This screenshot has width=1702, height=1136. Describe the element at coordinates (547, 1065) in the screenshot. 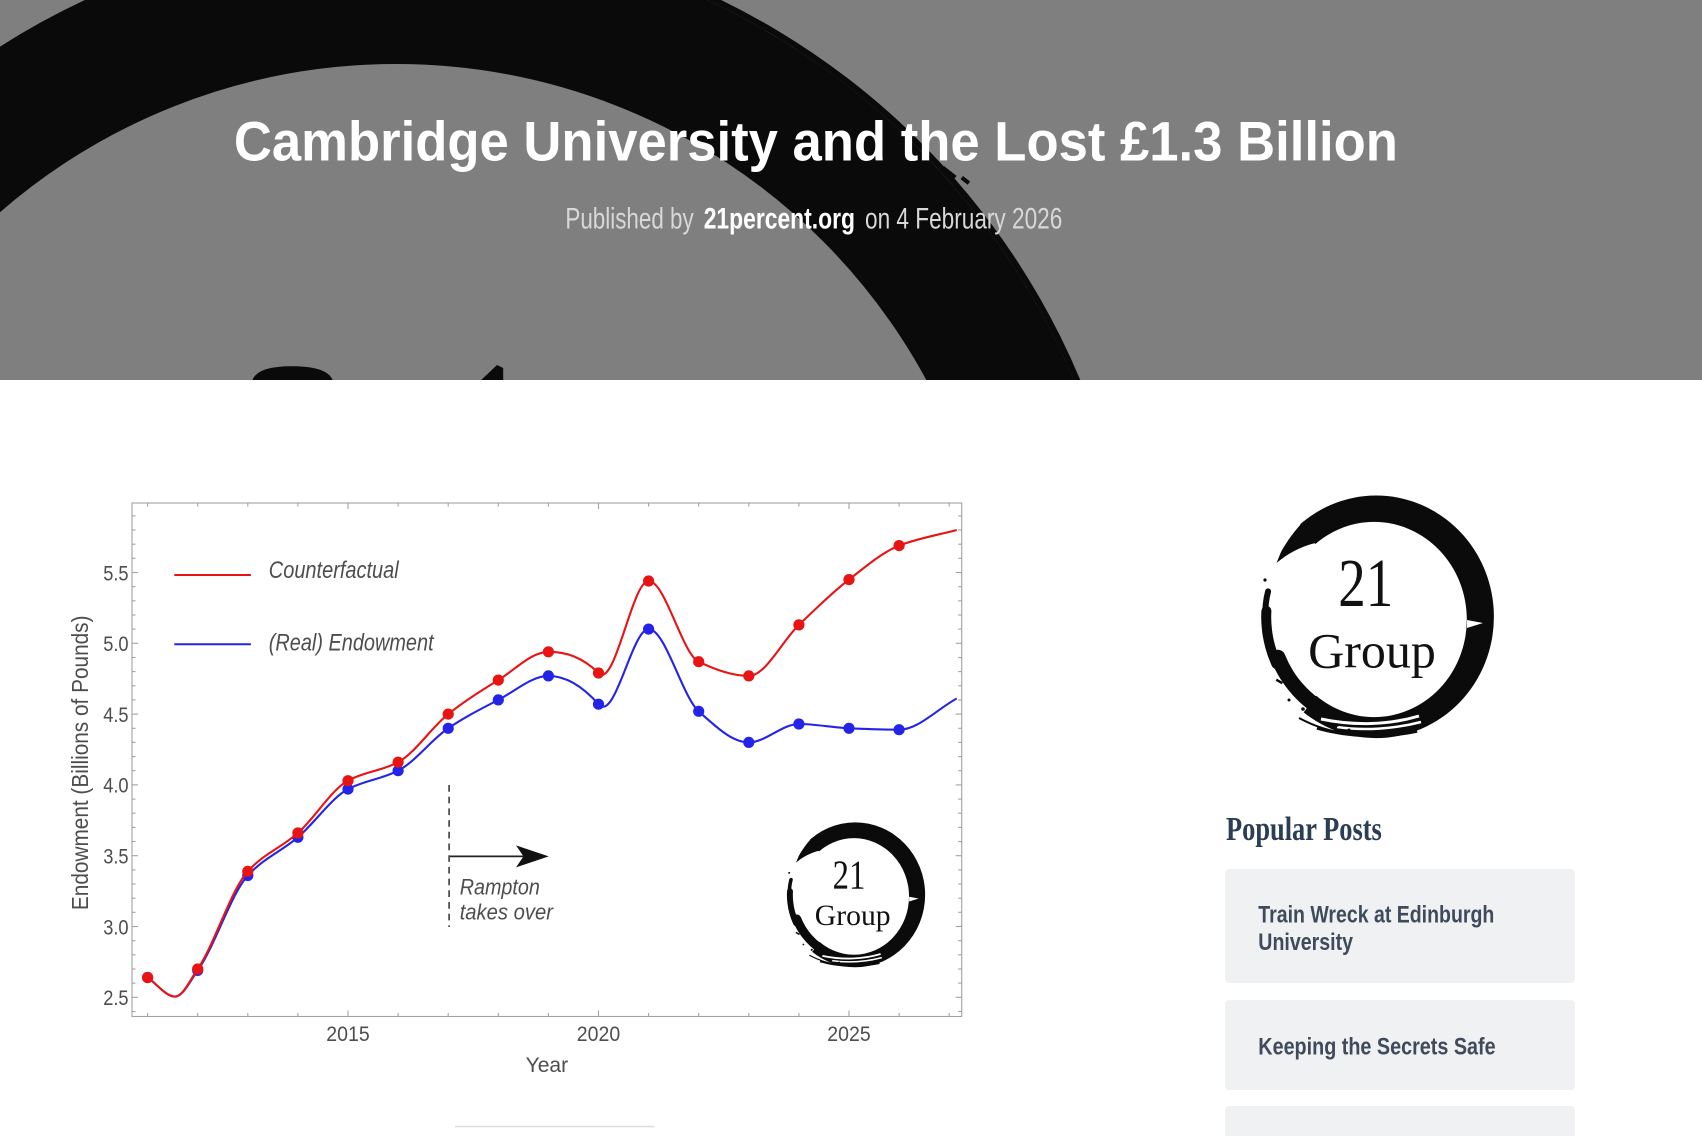

I see `svg-text: Year` at that location.